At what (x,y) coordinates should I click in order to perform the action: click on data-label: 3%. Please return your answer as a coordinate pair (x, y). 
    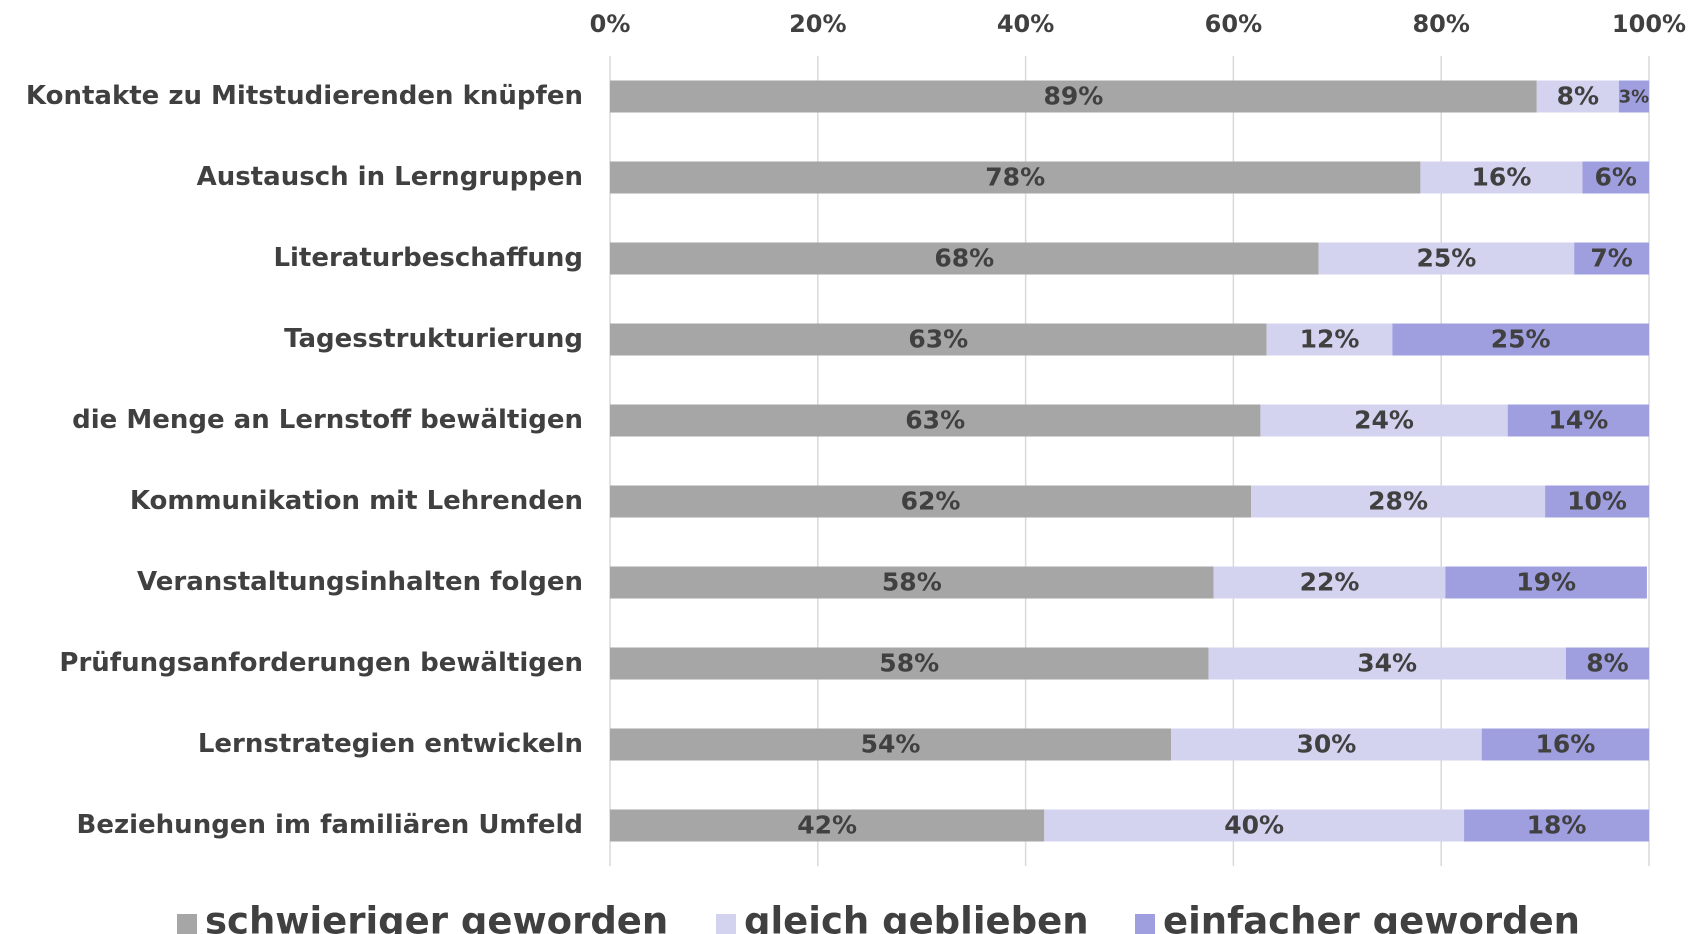
    Looking at the image, I should click on (1634, 97).